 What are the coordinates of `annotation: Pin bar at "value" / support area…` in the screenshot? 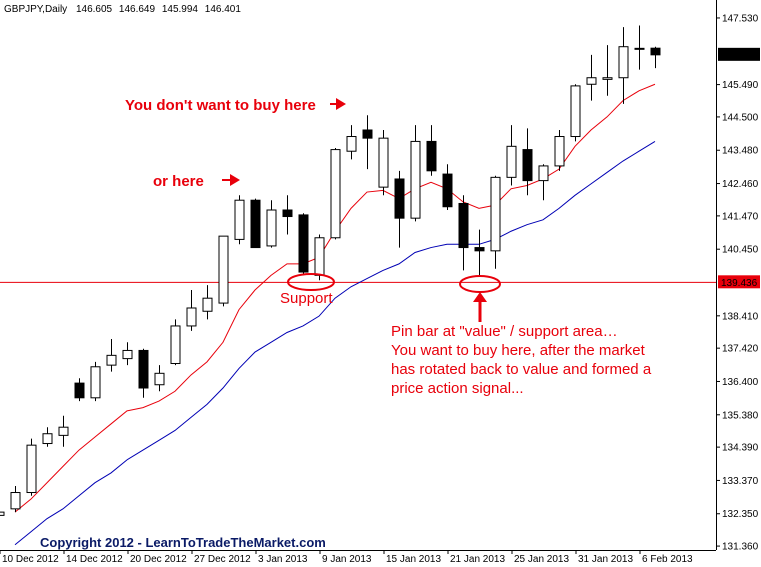 It's located at (504, 331).